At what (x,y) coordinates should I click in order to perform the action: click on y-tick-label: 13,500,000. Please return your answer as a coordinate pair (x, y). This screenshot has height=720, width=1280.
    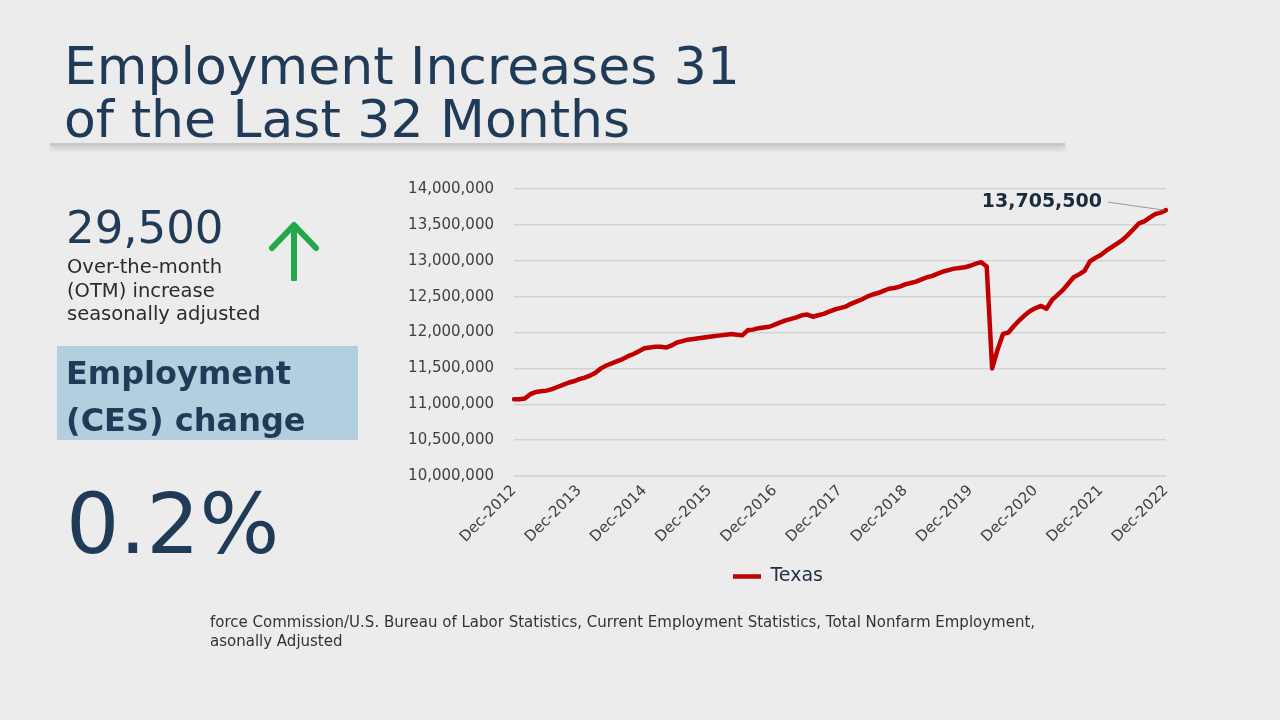
    Looking at the image, I should click on (451, 223).